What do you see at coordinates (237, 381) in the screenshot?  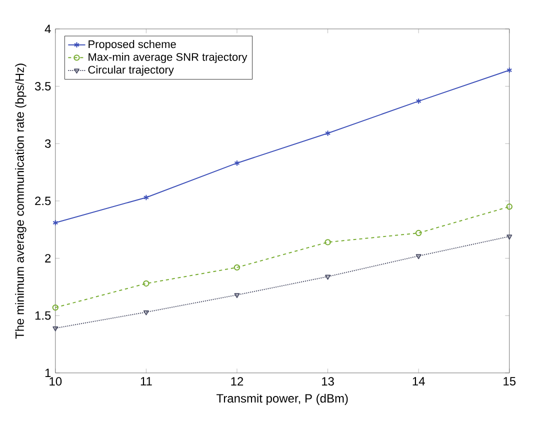 I see `x-tick-label: 12` at bounding box center [237, 381].